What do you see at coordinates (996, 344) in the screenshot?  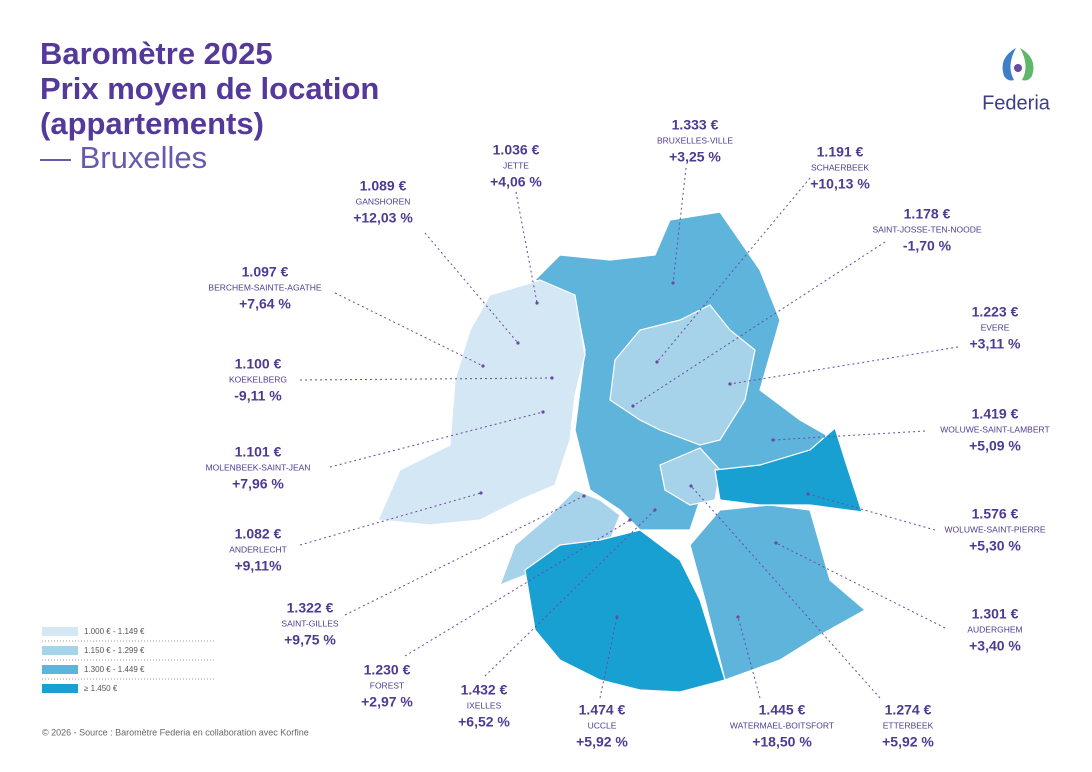 I see `change: +3,11 %` at bounding box center [996, 344].